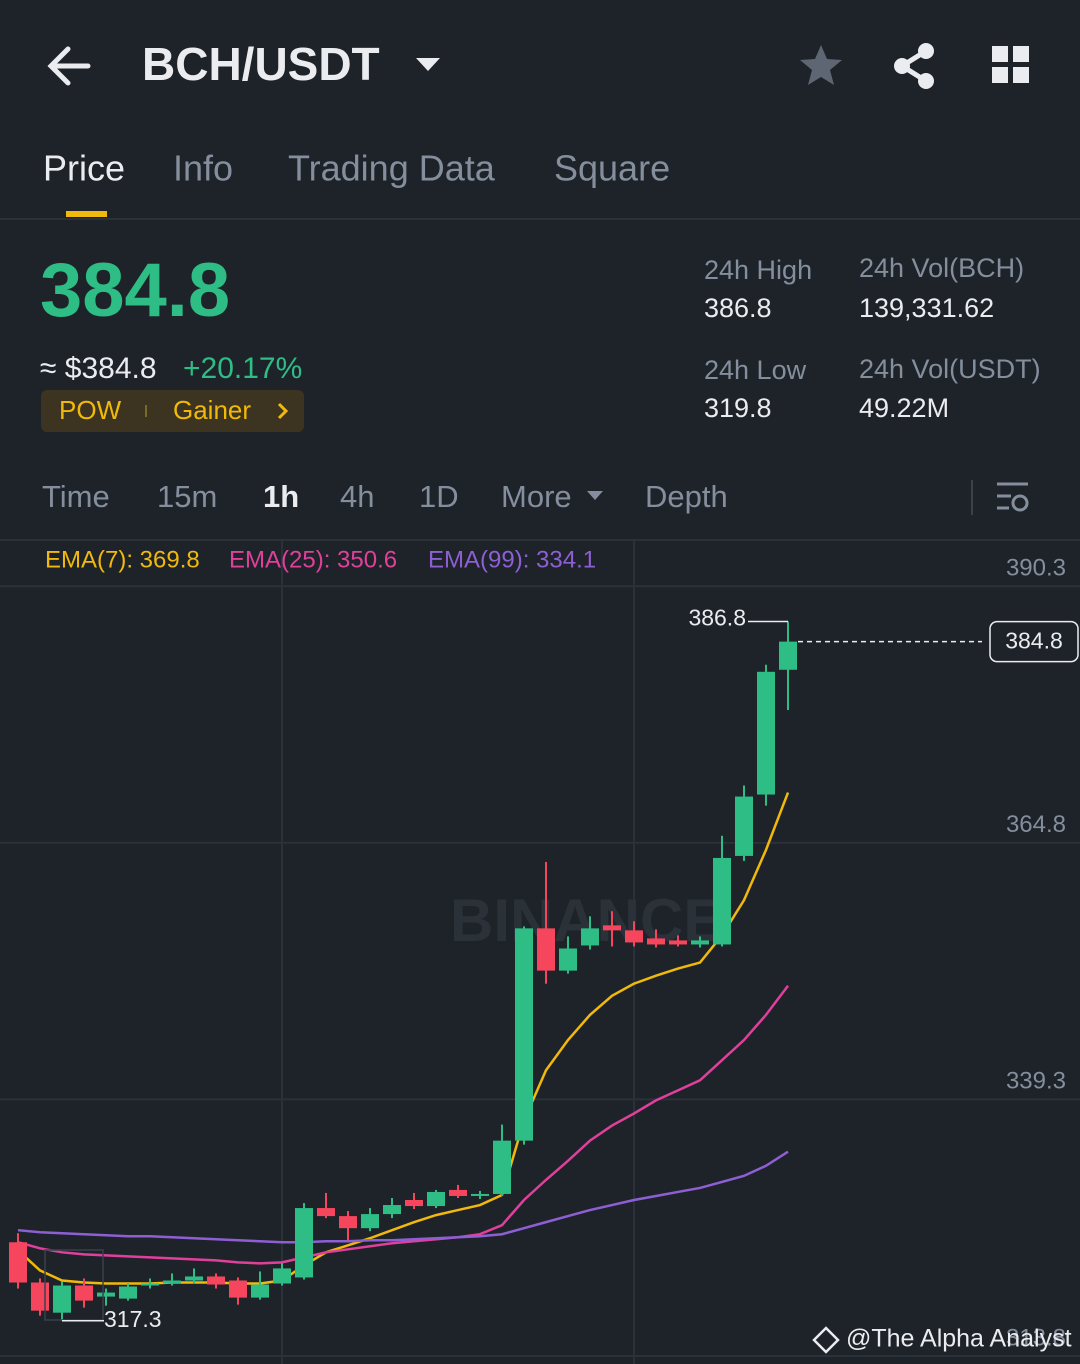 The height and width of the screenshot is (1364, 1080). Describe the element at coordinates (914, 66) in the screenshot. I see `share-icon` at that location.